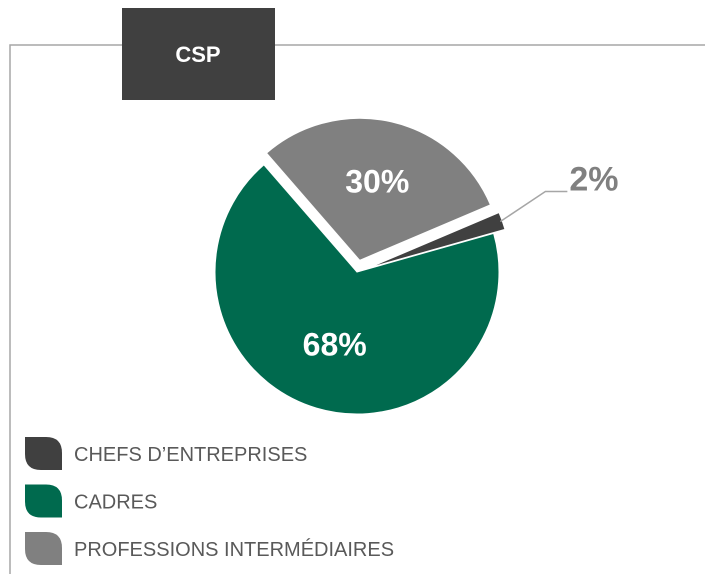 The height and width of the screenshot is (574, 715). What do you see at coordinates (335, 344) in the screenshot?
I see `data-label: 68%` at bounding box center [335, 344].